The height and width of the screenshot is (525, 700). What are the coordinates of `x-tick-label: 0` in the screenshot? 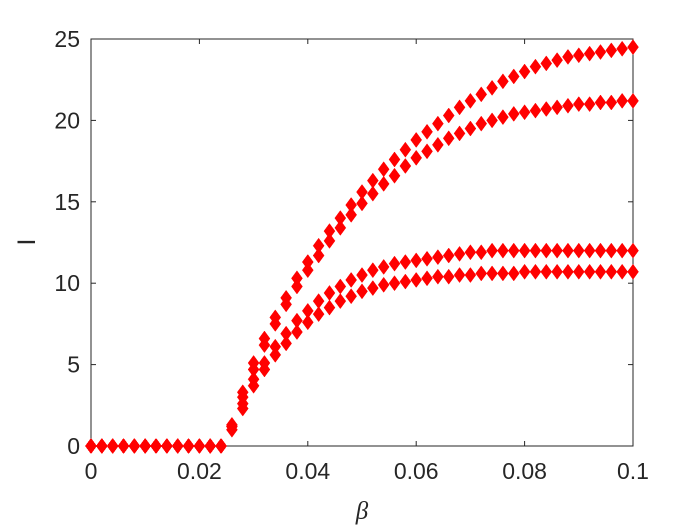 It's located at (91, 471).